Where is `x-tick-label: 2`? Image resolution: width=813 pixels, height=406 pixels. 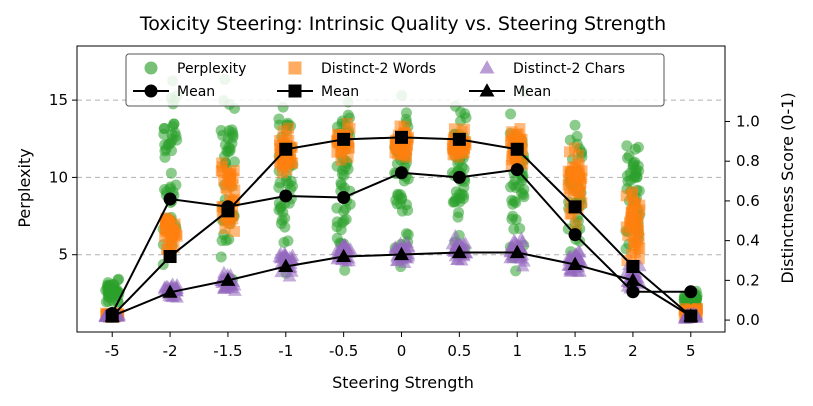 x-tick-label: 2 is located at coordinates (633, 351).